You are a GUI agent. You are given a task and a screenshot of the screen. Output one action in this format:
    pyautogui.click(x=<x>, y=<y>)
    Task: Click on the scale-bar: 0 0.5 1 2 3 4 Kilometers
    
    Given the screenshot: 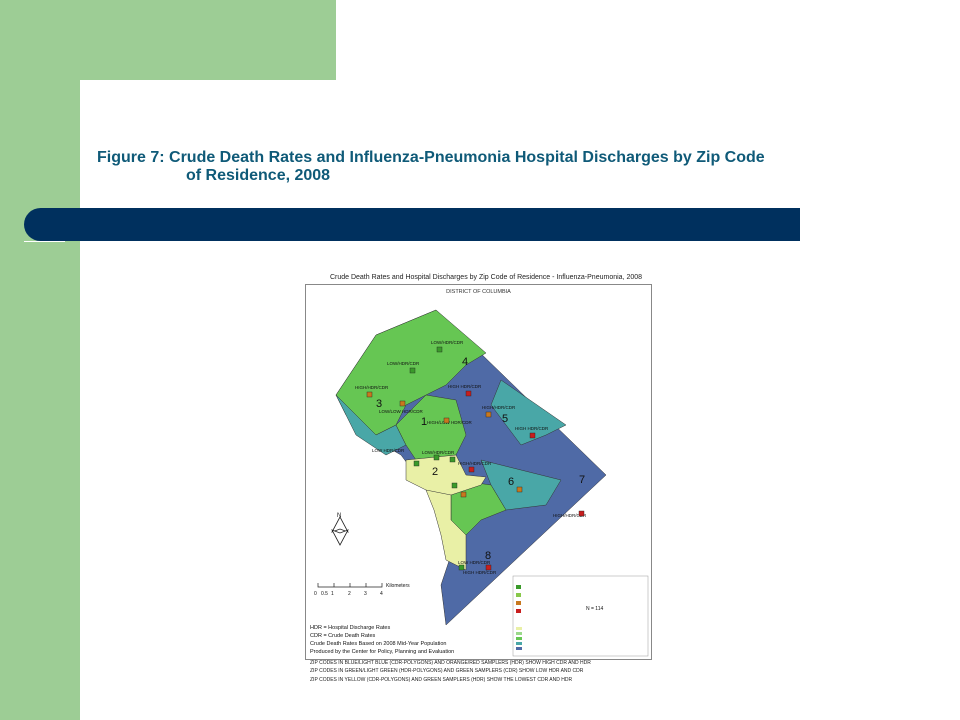 What is the action you would take?
    pyautogui.click(x=362, y=590)
    